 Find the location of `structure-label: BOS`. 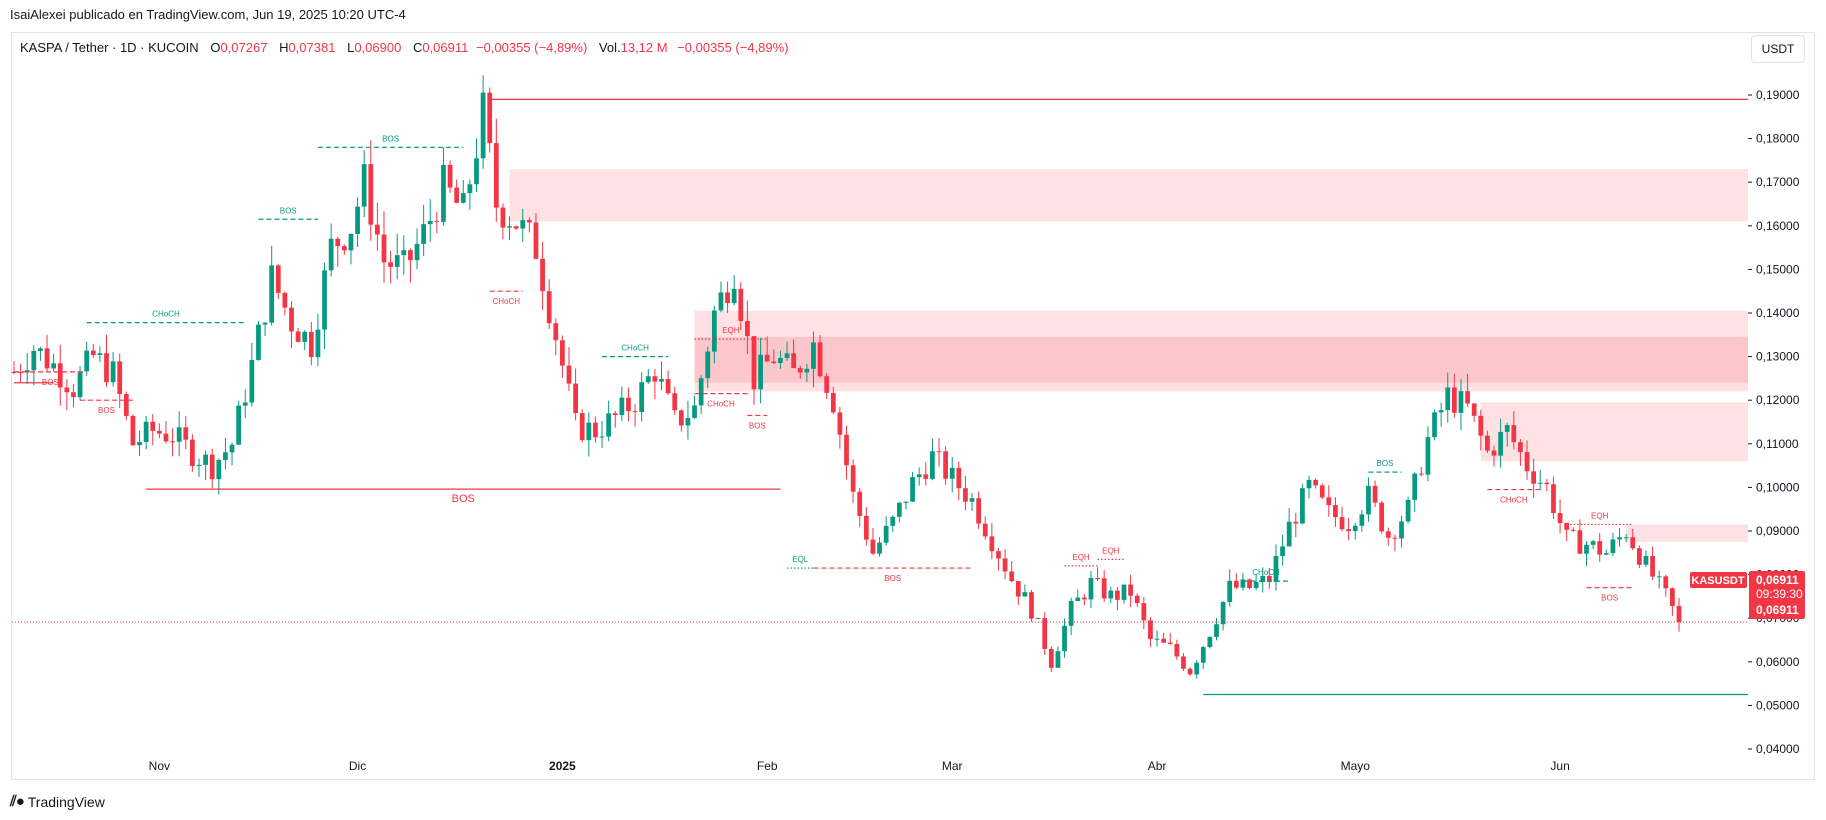

structure-label: BOS is located at coordinates (463, 499).